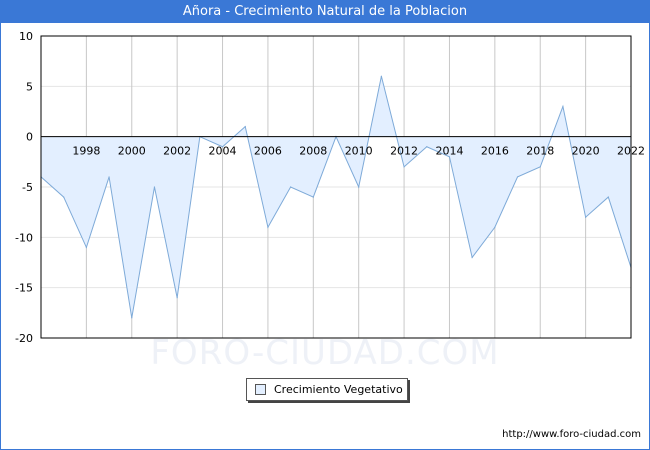 This screenshot has height=450, width=650. What do you see at coordinates (268, 151) in the screenshot?
I see `x-tick-label: 2006` at bounding box center [268, 151].